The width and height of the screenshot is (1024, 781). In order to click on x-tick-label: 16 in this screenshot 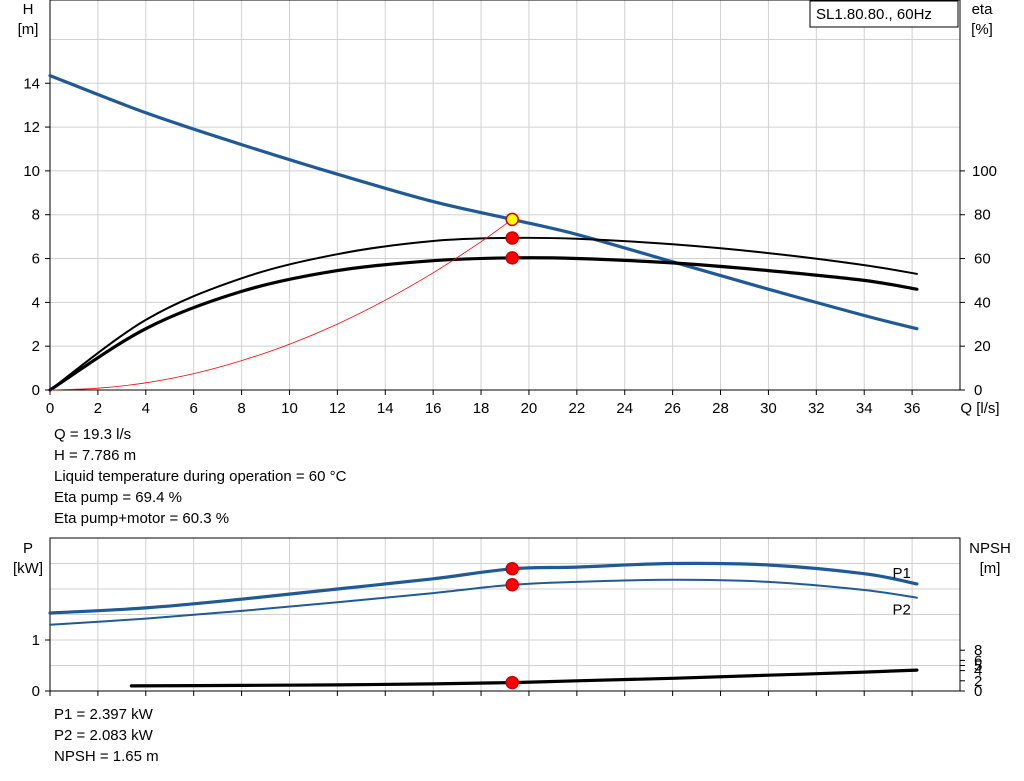, I will do `click(433, 408)`.